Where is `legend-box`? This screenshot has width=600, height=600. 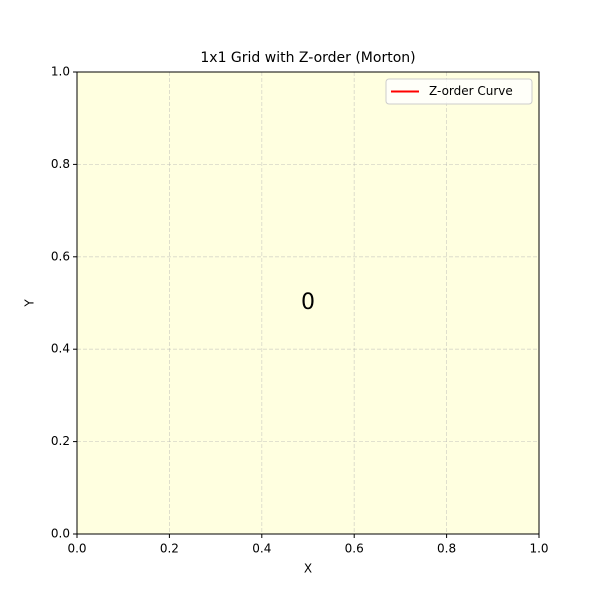
legend-box is located at coordinates (459, 91).